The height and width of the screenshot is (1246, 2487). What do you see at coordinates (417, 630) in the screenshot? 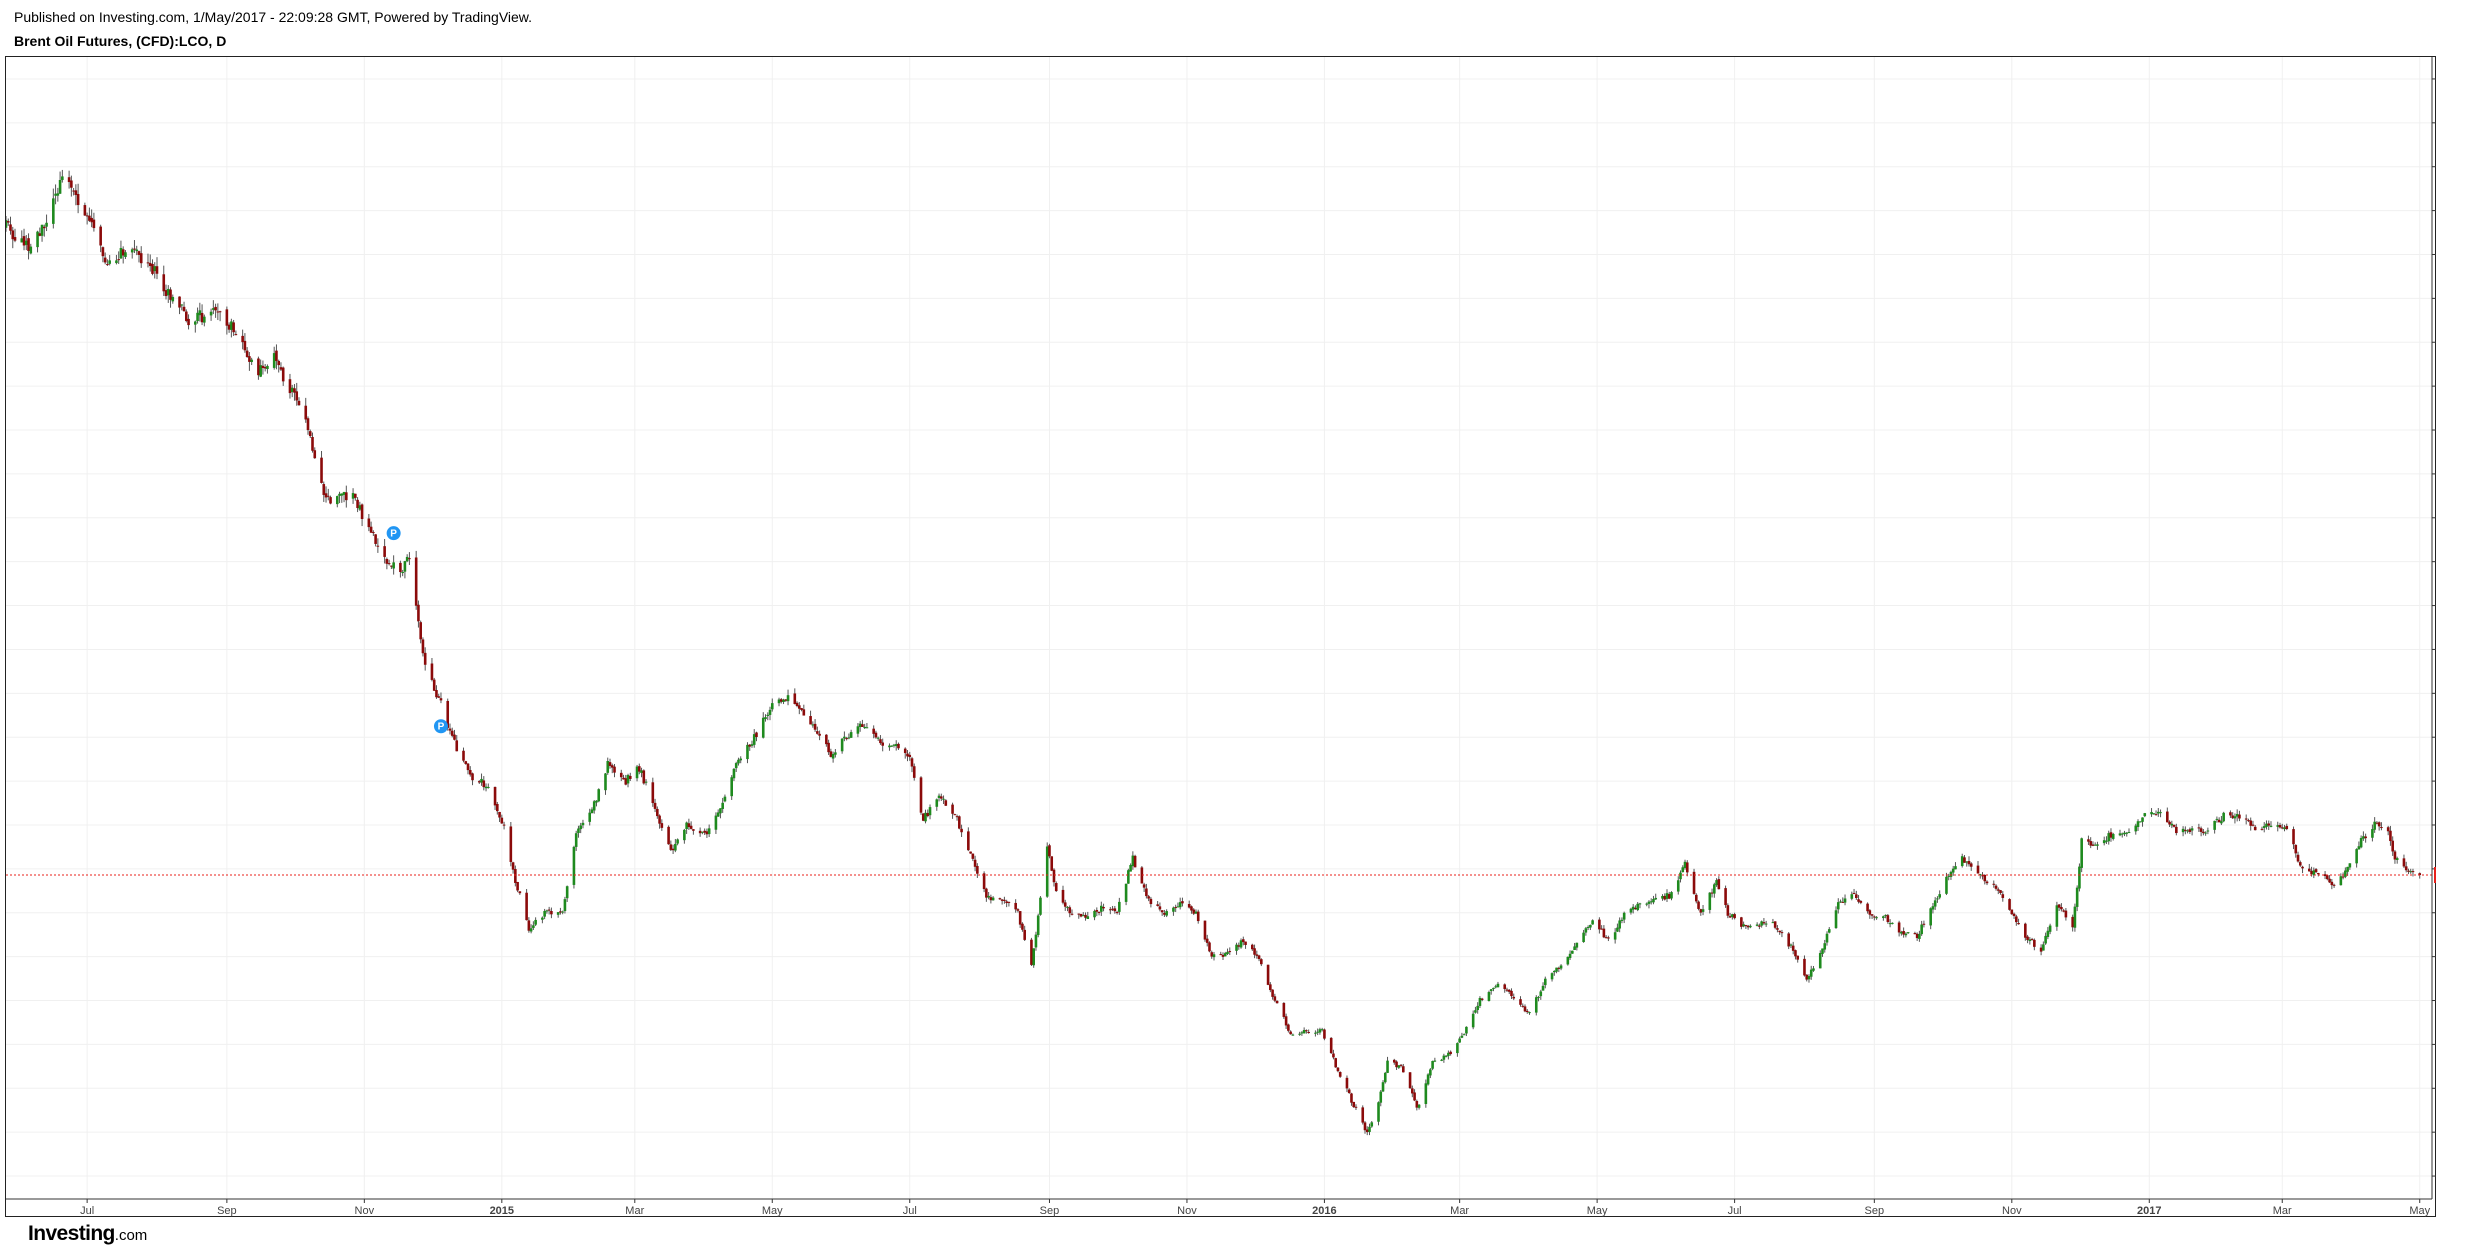
I see `event-markers: PP` at bounding box center [417, 630].